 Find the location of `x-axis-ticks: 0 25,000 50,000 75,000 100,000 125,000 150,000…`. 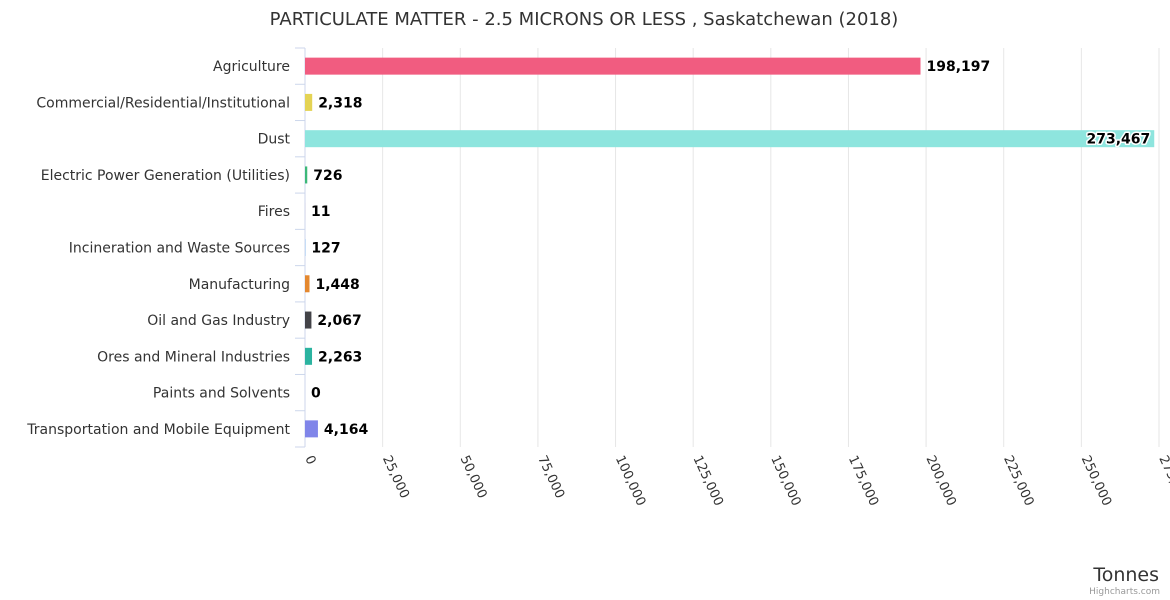

x-axis-ticks: 0 25,000 50,000 75,000 100,000 125,000 150,000… is located at coordinates (735, 480).